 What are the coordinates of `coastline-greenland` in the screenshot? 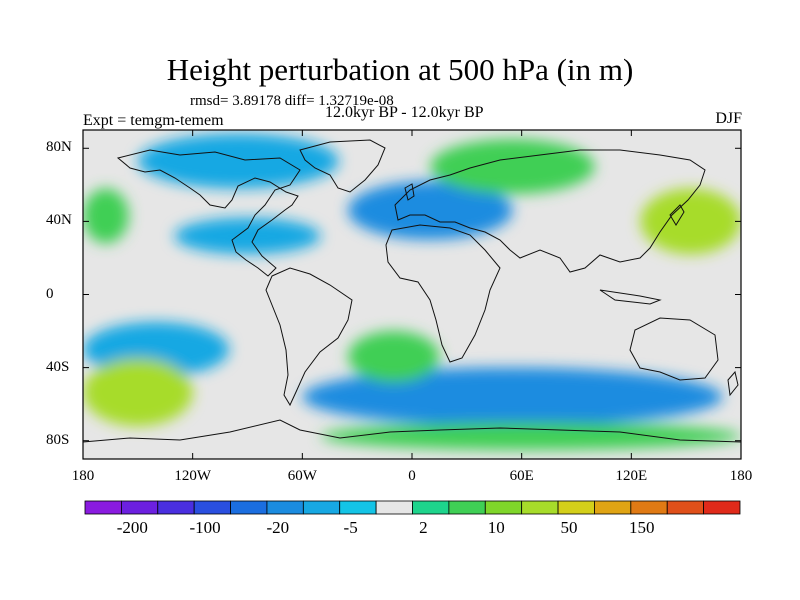 It's located at (342, 166).